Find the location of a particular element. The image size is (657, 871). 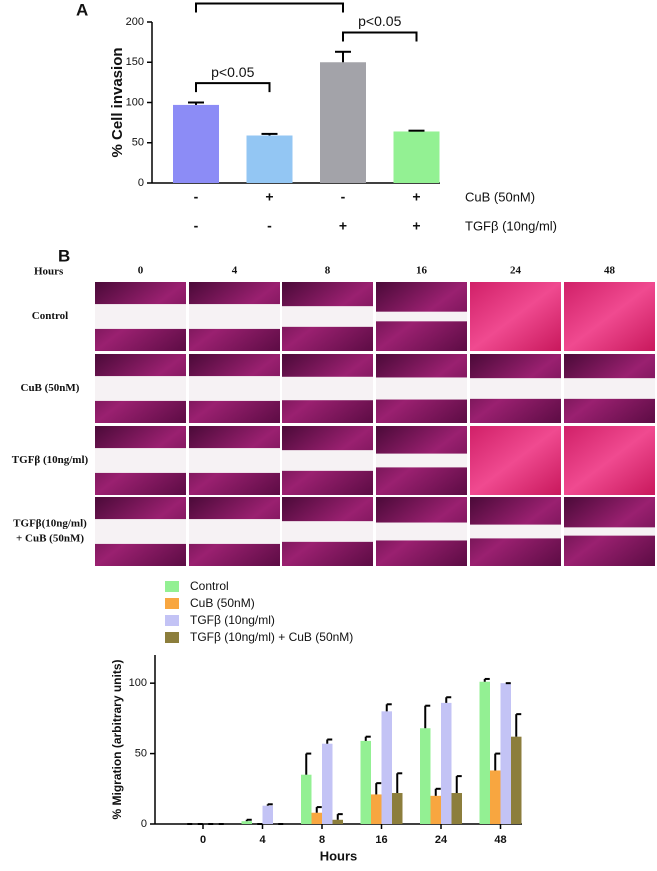

grid-row-label: + CuB (50nM) is located at coordinates (50, 539).